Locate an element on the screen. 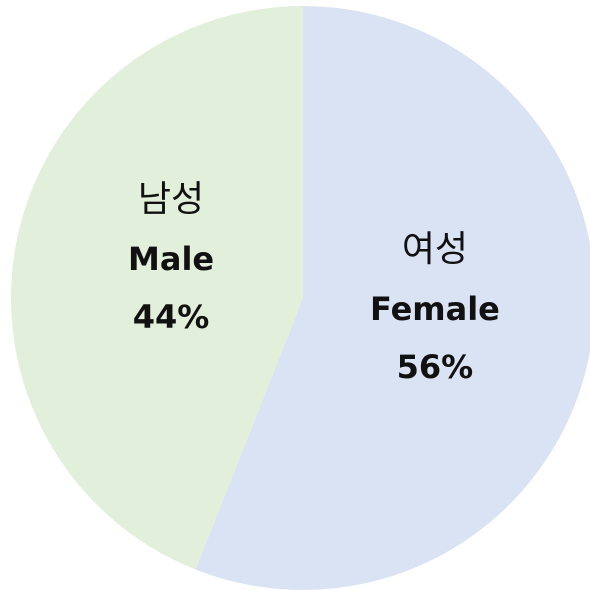  value-label: 44% is located at coordinates (171, 317).